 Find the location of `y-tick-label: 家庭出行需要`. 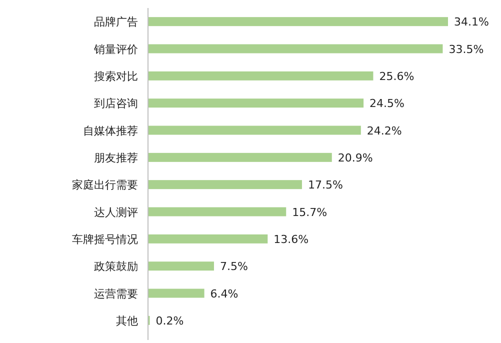

y-tick-label: 家庭出行需要 is located at coordinates (105, 185).